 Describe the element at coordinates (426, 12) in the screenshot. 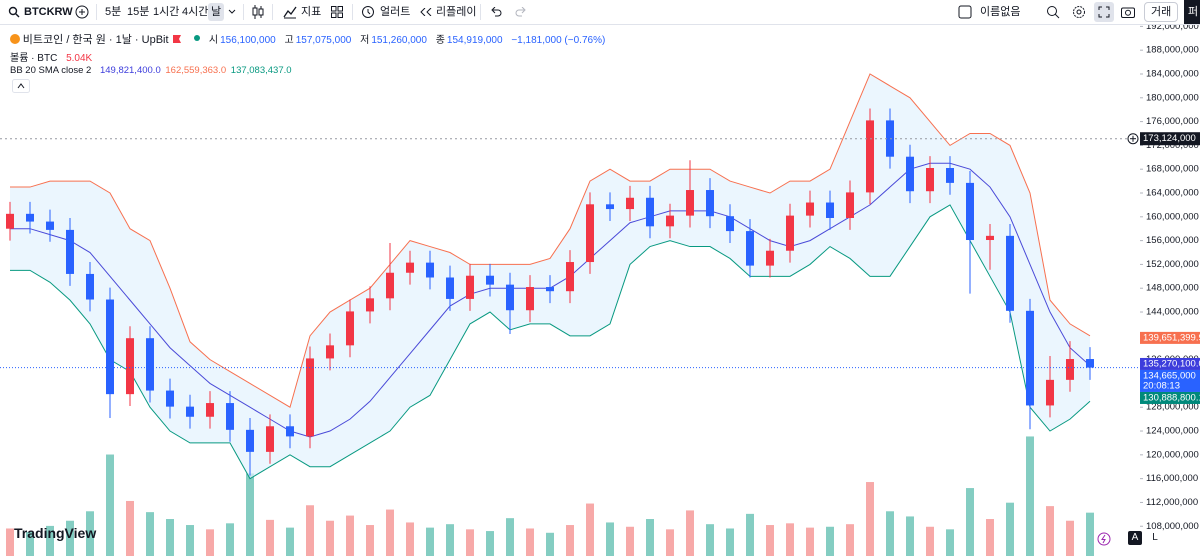

I see `replay-icon` at that location.